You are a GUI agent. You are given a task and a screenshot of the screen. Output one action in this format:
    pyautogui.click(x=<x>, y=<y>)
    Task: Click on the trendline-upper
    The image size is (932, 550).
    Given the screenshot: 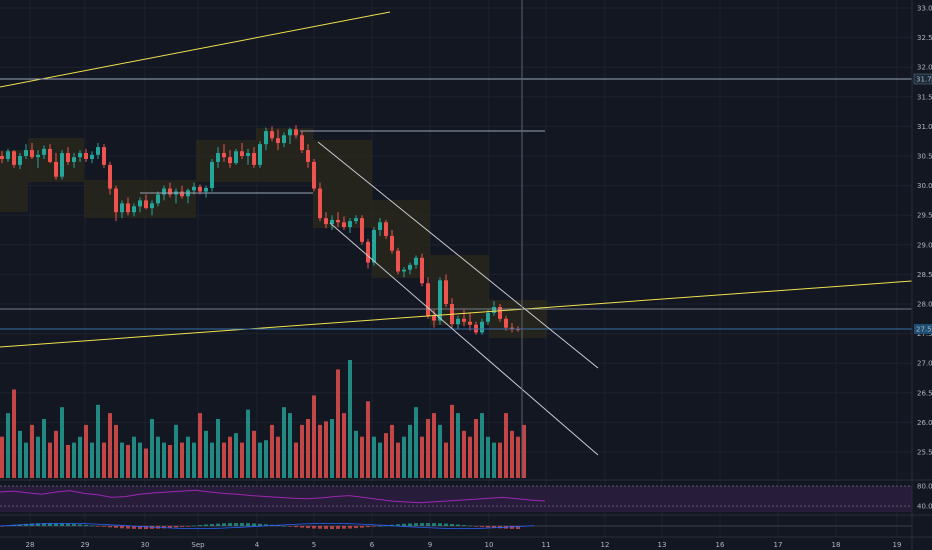 What is the action you would take?
    pyautogui.click(x=195, y=49)
    